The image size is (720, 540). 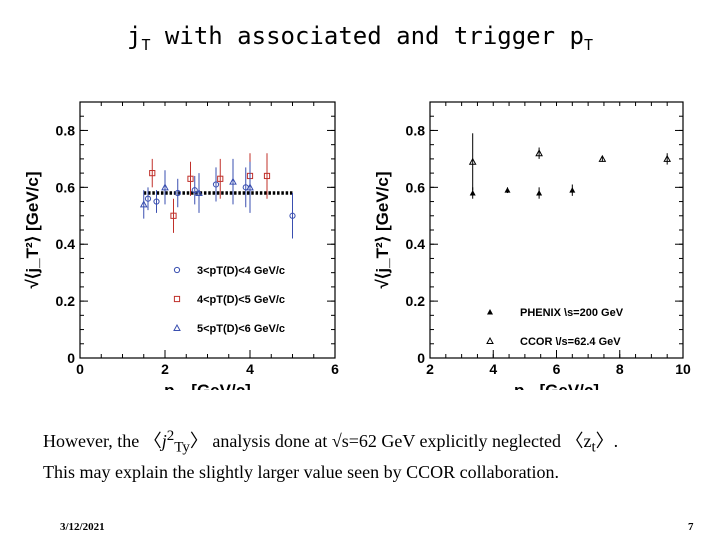 What do you see at coordinates (82, 527) in the screenshot?
I see `slide-date: 3/12/2021` at bounding box center [82, 527].